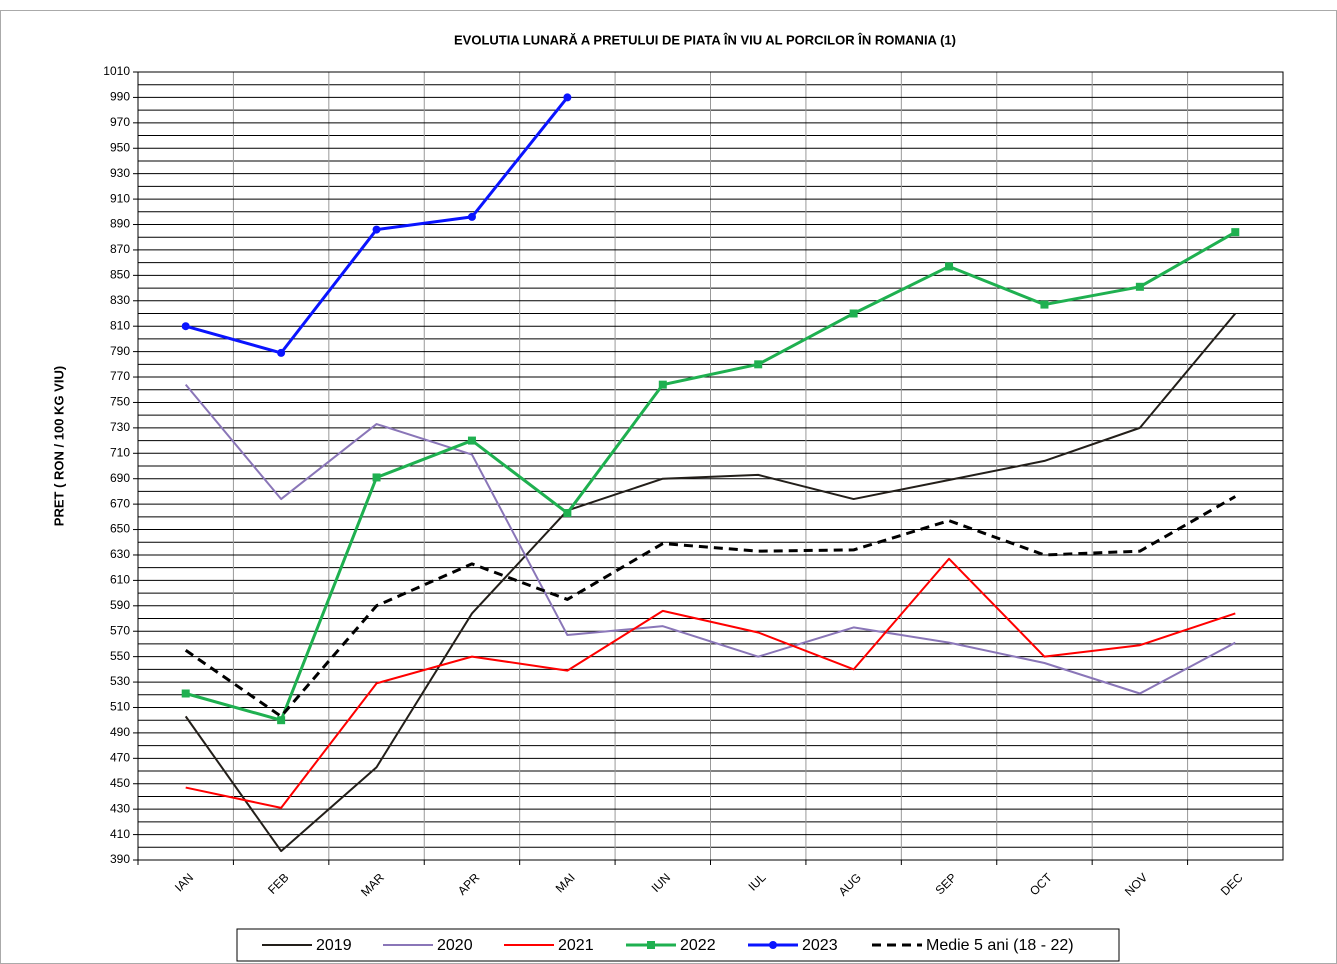 The height and width of the screenshot is (964, 1337). Describe the element at coordinates (120, 452) in the screenshot. I see `y-tick-label: 710` at that location.